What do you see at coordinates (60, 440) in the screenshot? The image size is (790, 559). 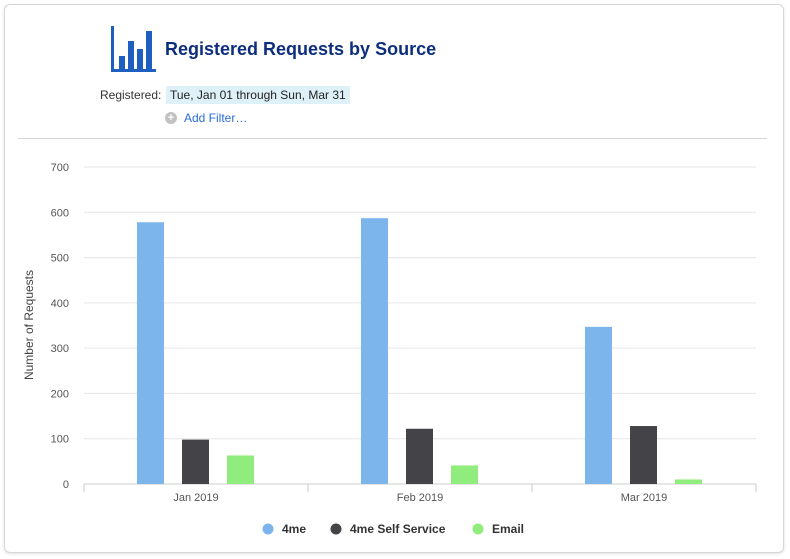 I see `y-tick-label: 100` at bounding box center [60, 440].